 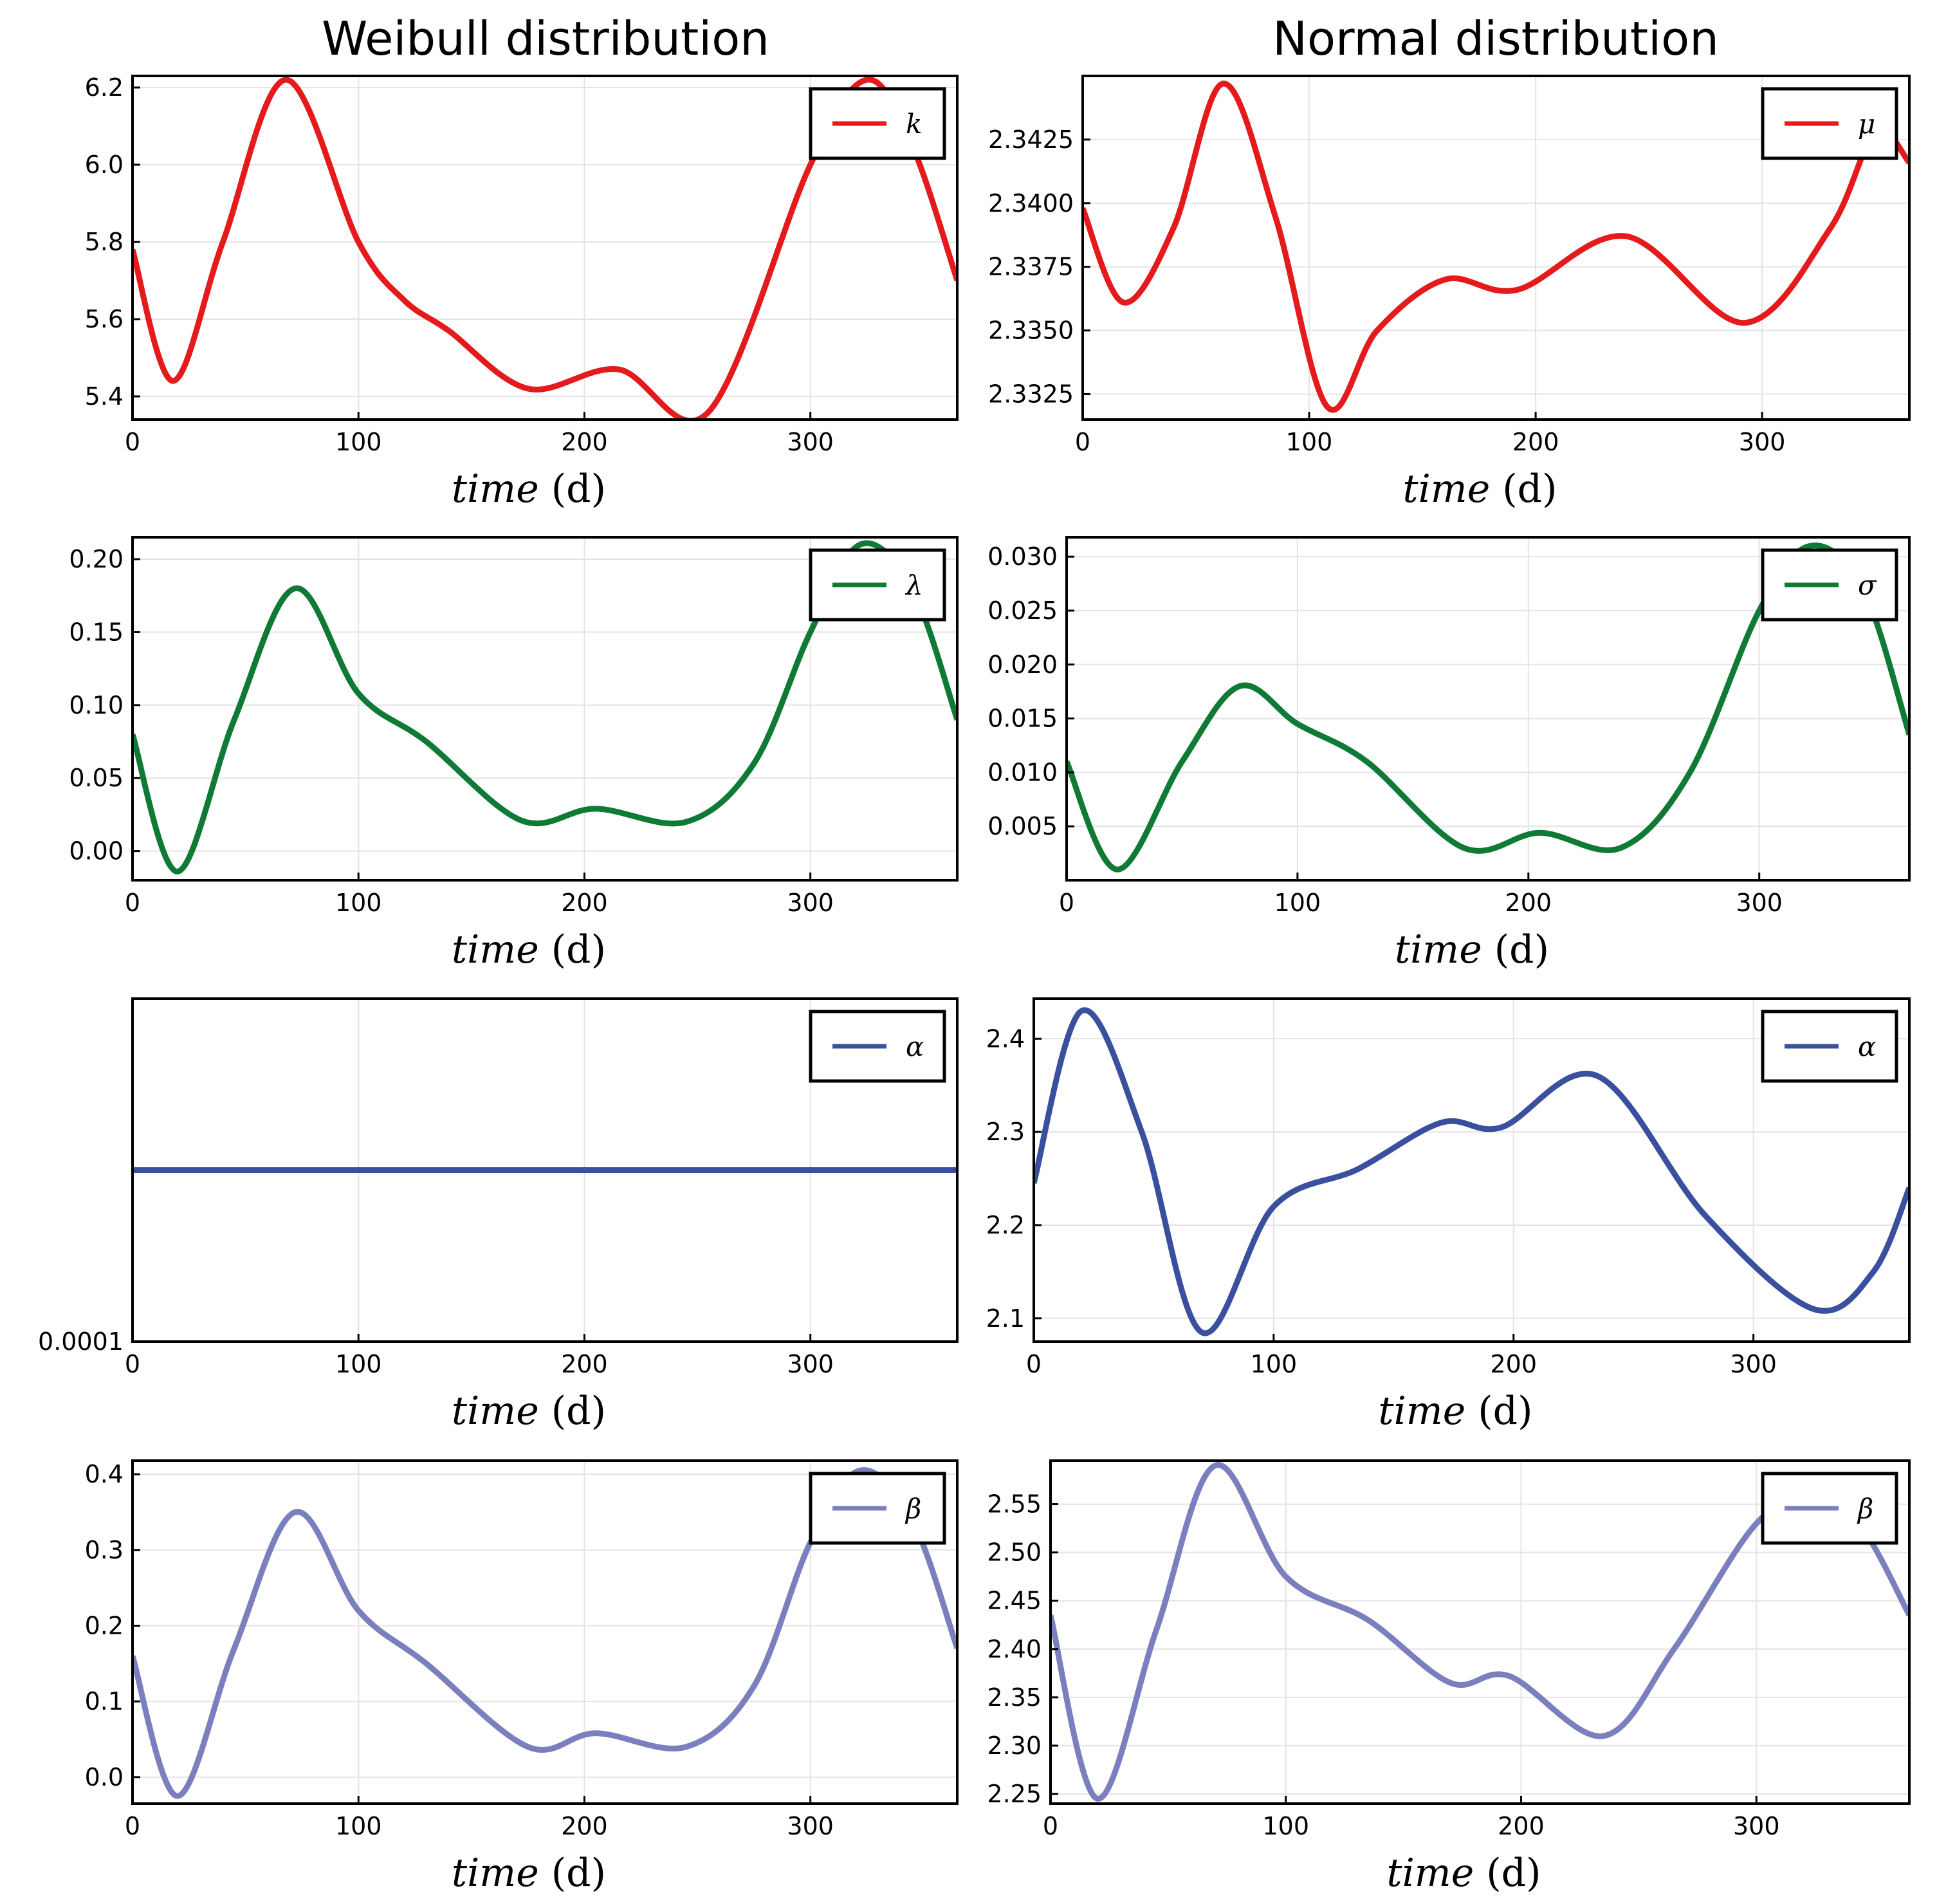 What do you see at coordinates (104, 319) in the screenshot?
I see `y-tick-label: 5.6` at bounding box center [104, 319].